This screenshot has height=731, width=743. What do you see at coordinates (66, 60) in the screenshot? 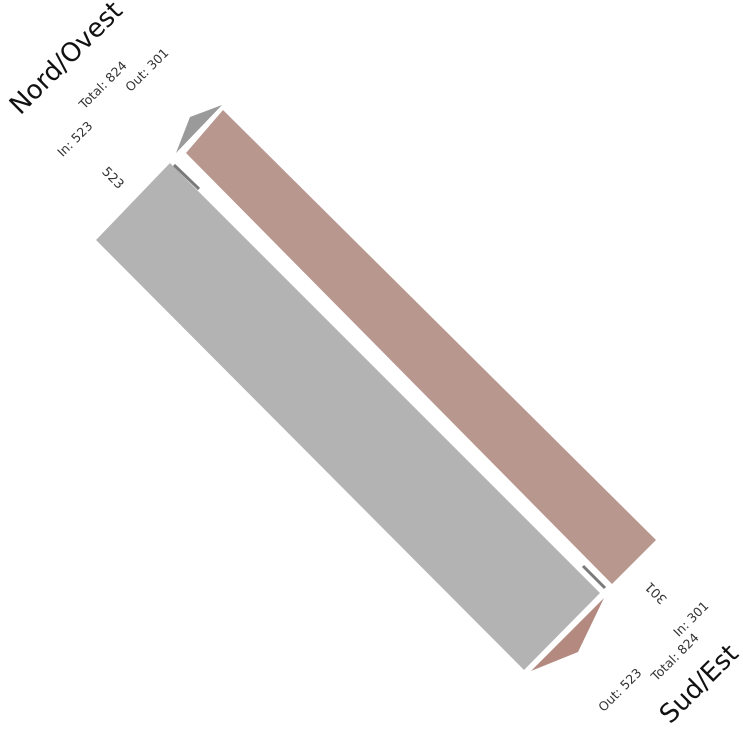
I see `node-label-nord-ovest: Nord/Ovest` at bounding box center [66, 60].